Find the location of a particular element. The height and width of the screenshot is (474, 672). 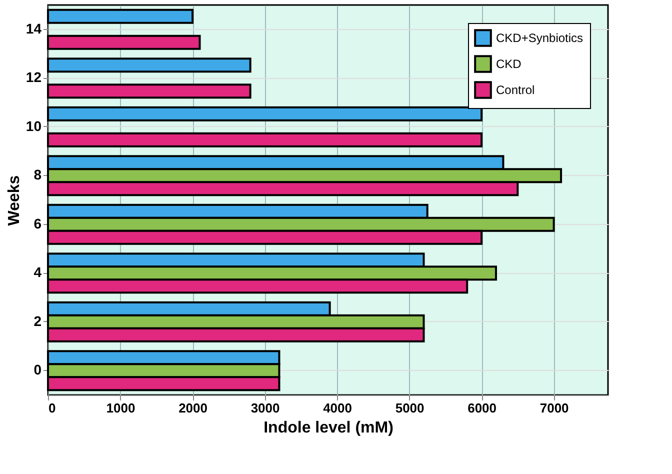

y-tick-label: 2 is located at coordinates (38, 320).